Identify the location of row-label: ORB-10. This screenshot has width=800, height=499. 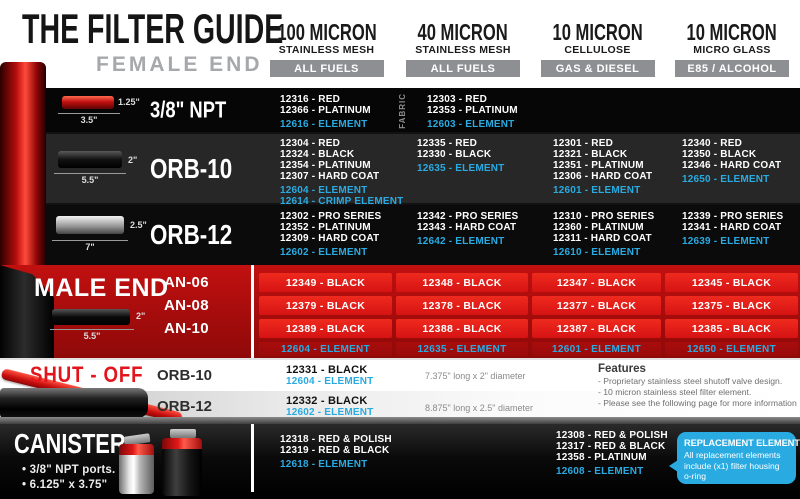
(191, 168).